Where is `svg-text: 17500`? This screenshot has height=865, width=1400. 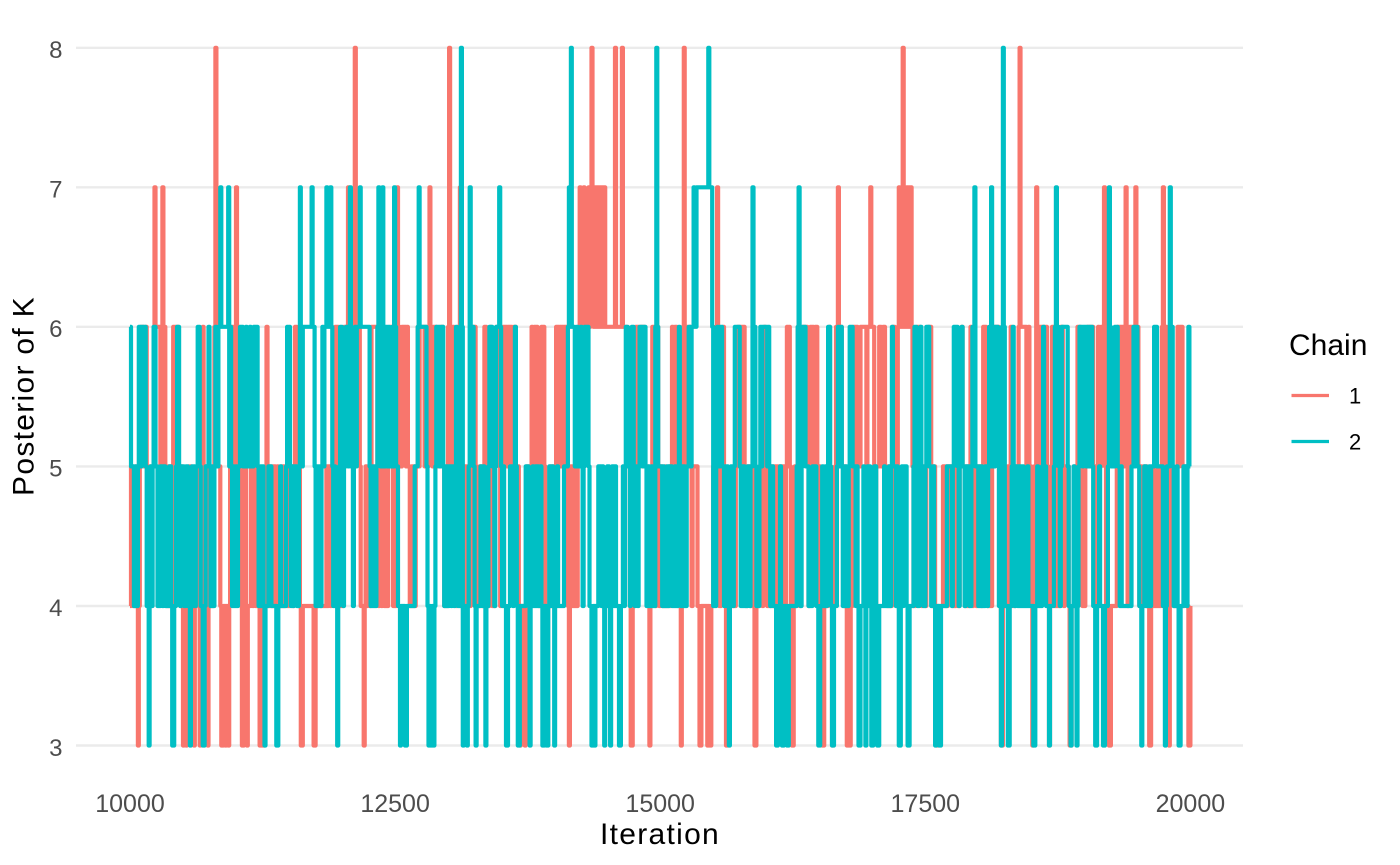 svg-text: 17500 is located at coordinates (926, 804).